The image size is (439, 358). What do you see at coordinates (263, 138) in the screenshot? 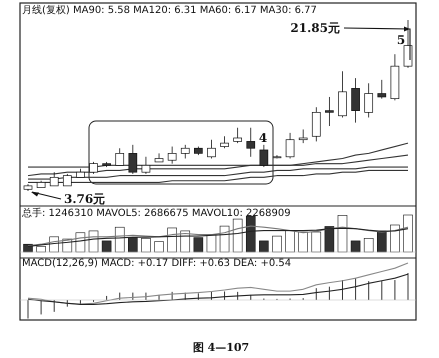
I see `annotation: 4` at bounding box center [263, 138].